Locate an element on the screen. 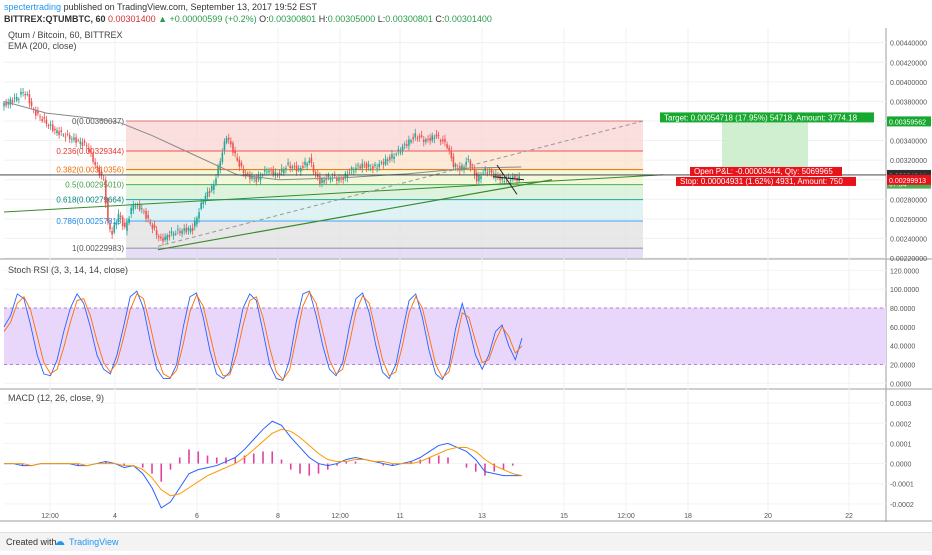  price-tick-label: 0.00320000 is located at coordinates (908, 161).